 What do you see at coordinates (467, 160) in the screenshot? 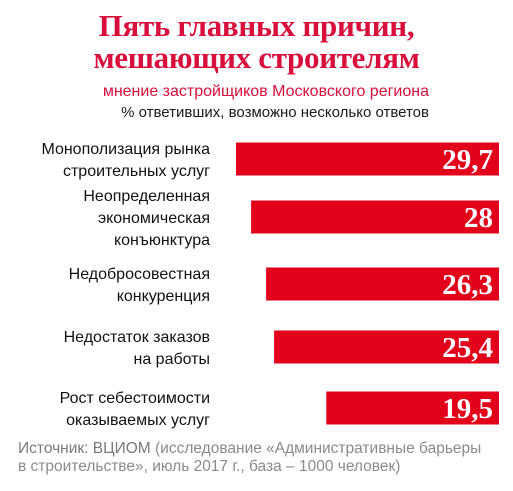
I see `value-label-1: 29,7` at bounding box center [467, 160].